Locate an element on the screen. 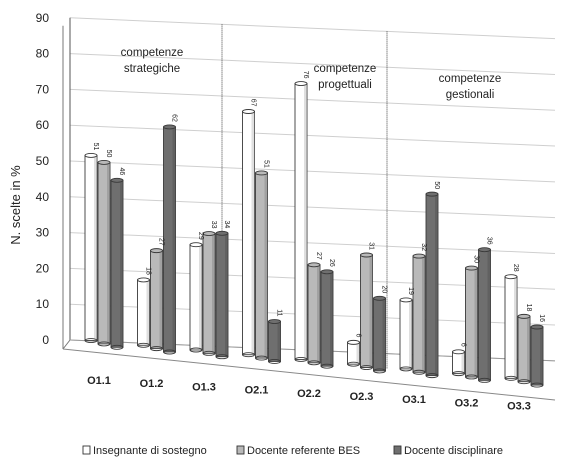 The width and height of the screenshot is (572, 459). group-annotation: strategiche is located at coordinates (152, 69).